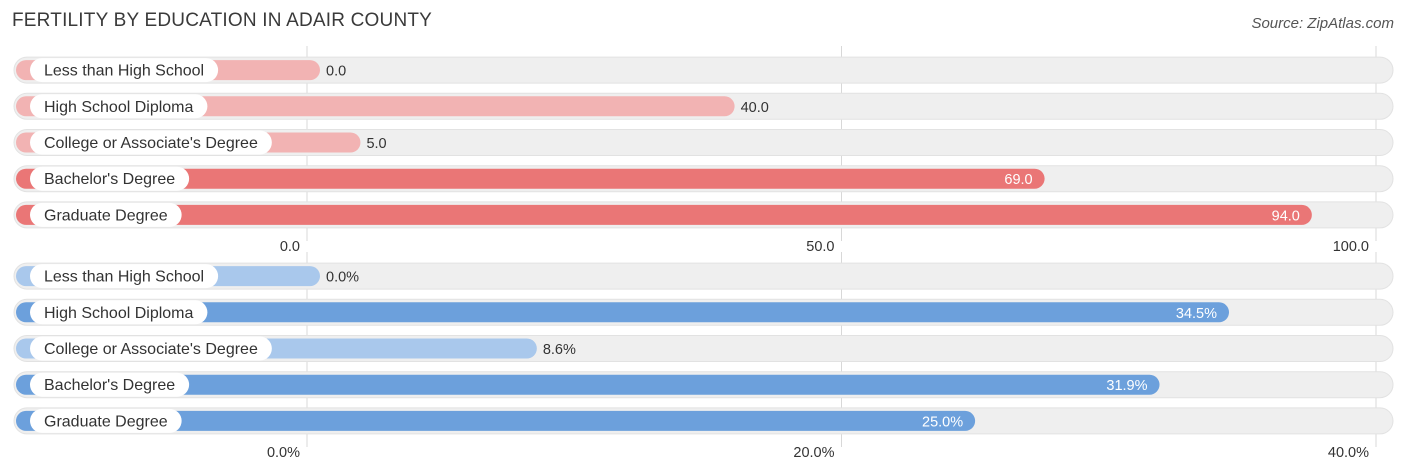 This screenshot has height=475, width=1406. I want to click on bottom-category-label: College or Associate's Degree, so click(151, 349).